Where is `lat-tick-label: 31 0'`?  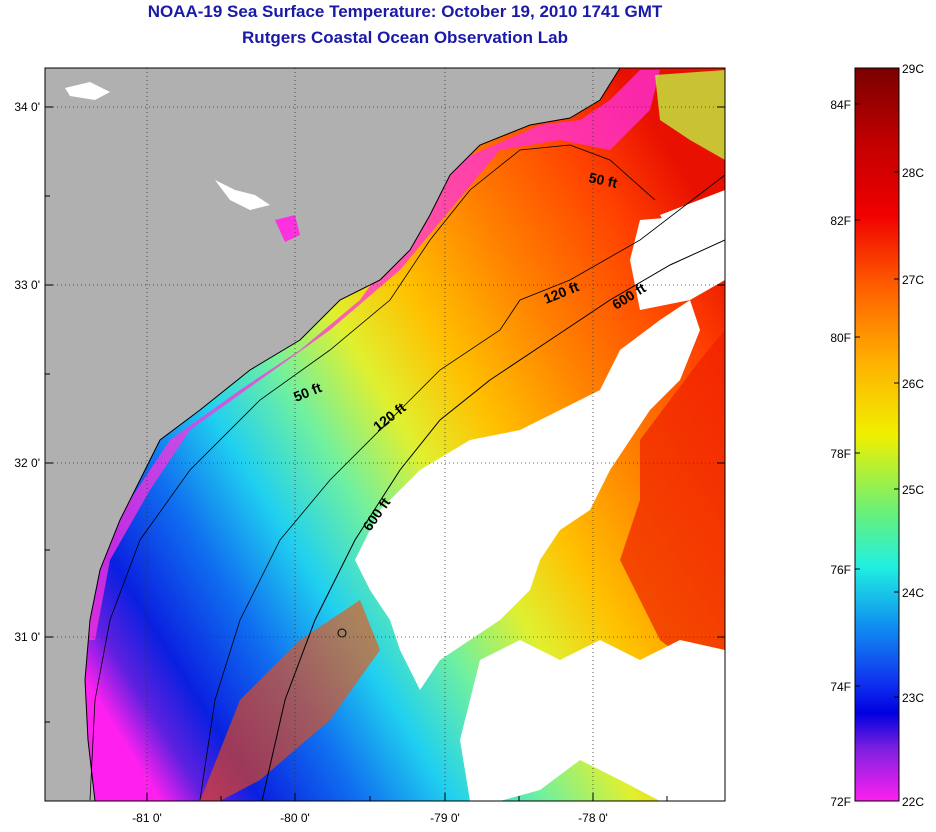 lat-tick-label: 31 0' is located at coordinates (27, 637).